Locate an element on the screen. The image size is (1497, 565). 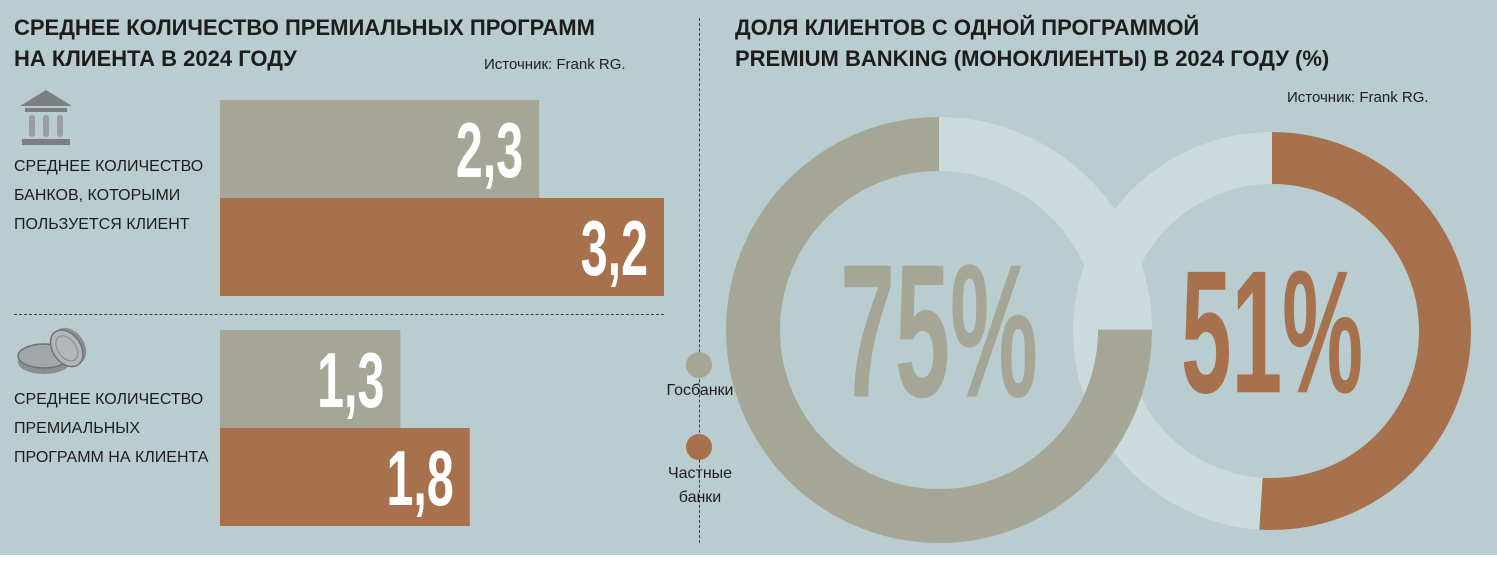
bar-2-state is located at coordinates (310, 379).